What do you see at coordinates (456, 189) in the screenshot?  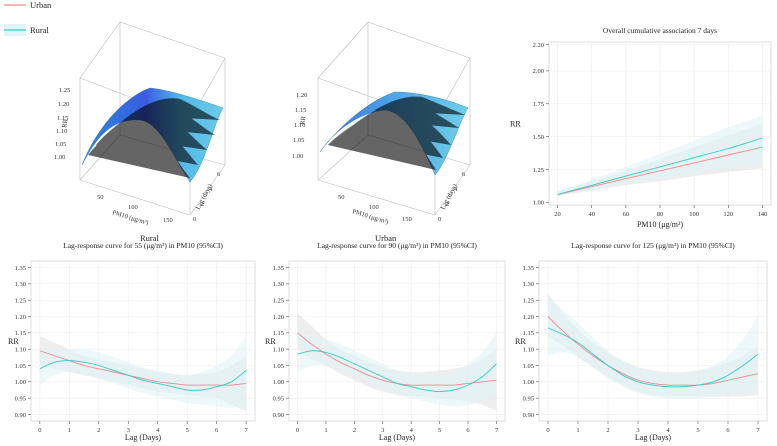 I see `y-tick-urban-4: 4` at bounding box center [456, 189].